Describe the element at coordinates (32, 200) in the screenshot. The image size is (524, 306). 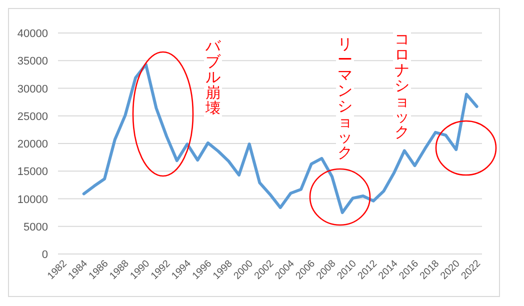
I see `y-tick-label: 10000` at that location.